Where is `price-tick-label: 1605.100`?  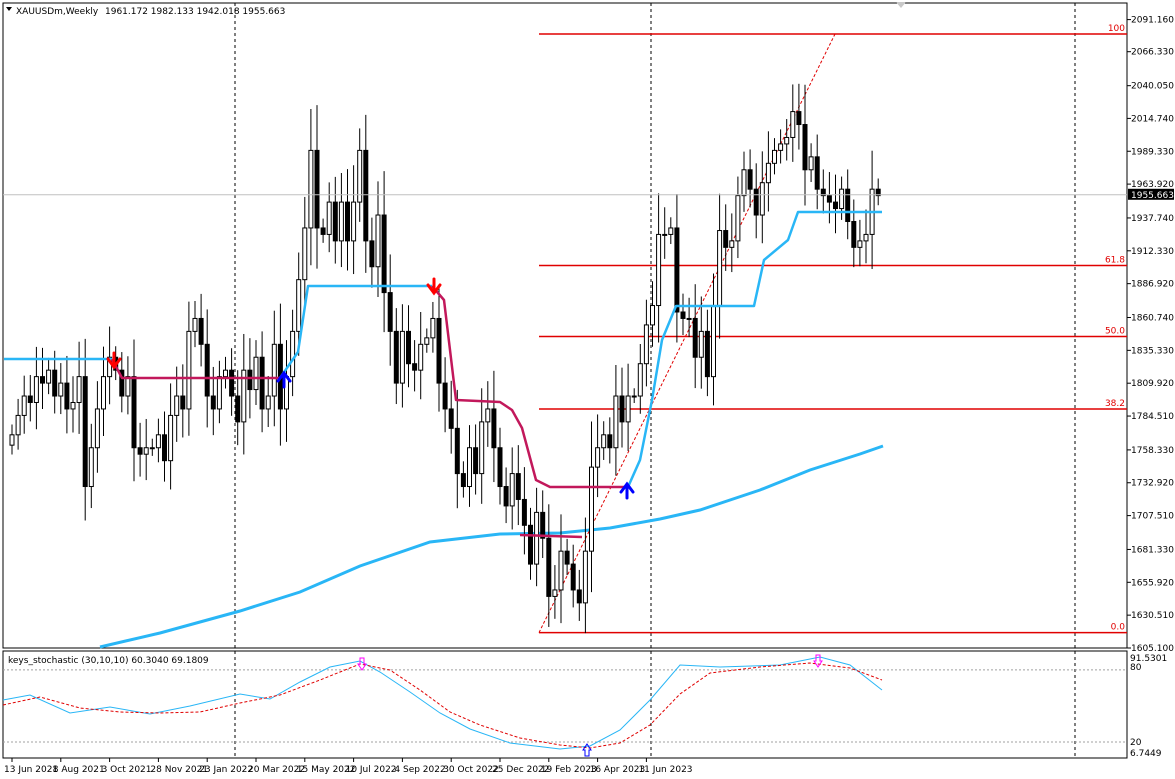
price-tick-label: 1605.100 is located at coordinates (1152, 649).